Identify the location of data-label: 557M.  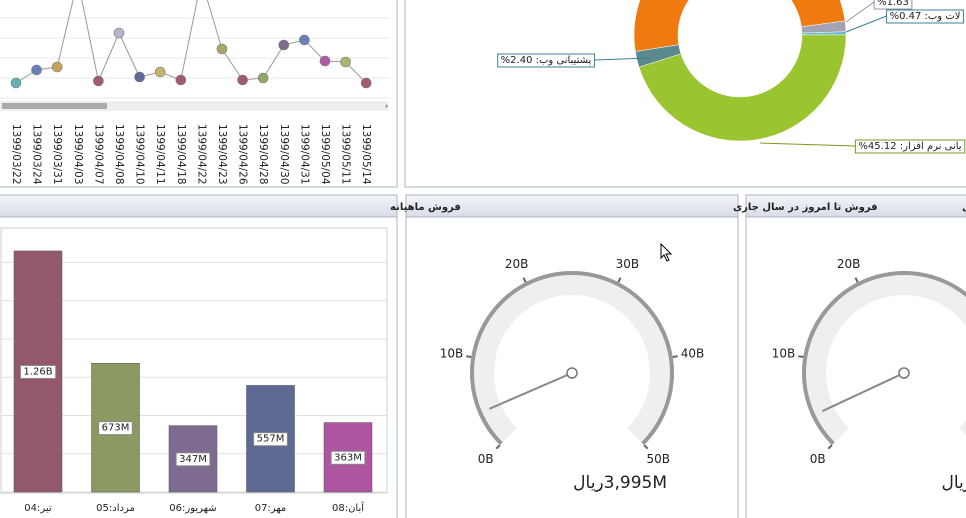
(271, 439).